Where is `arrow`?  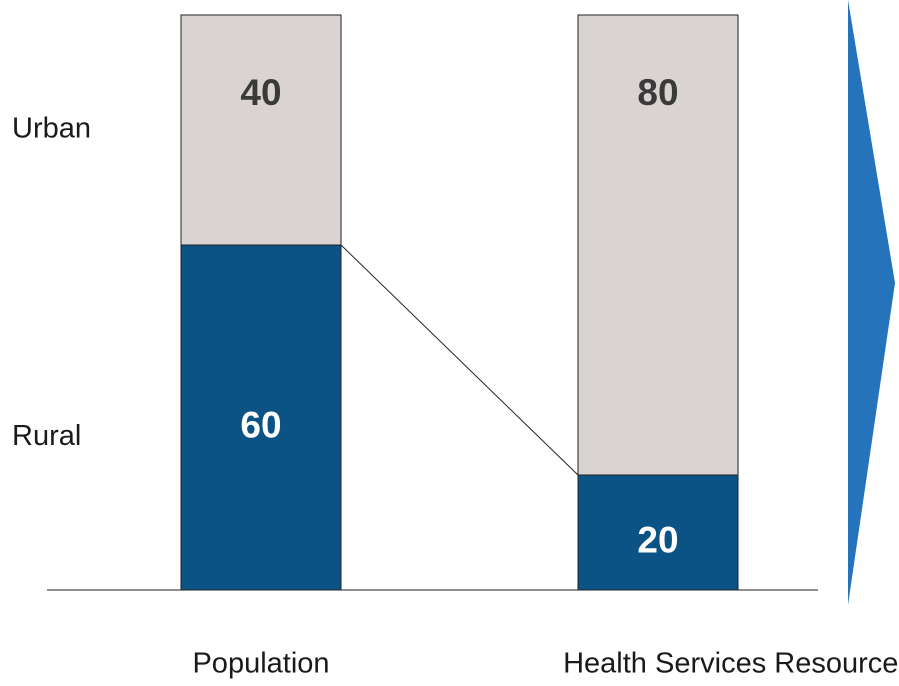 arrow is located at coordinates (871, 302).